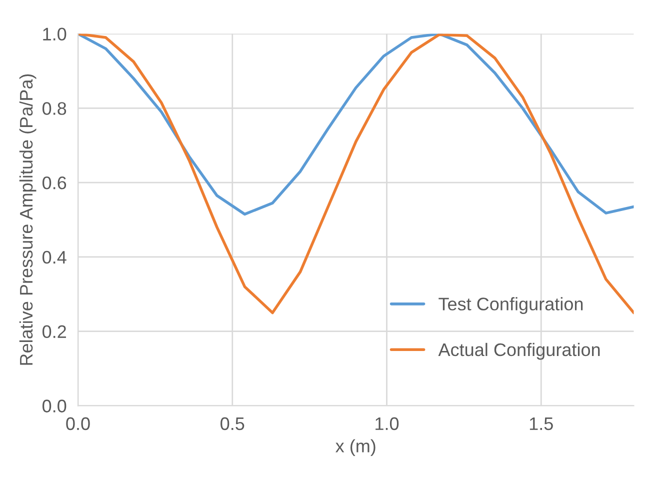  Describe the element at coordinates (54, 331) in the screenshot. I see `y-tick-label: 0.2` at that location.